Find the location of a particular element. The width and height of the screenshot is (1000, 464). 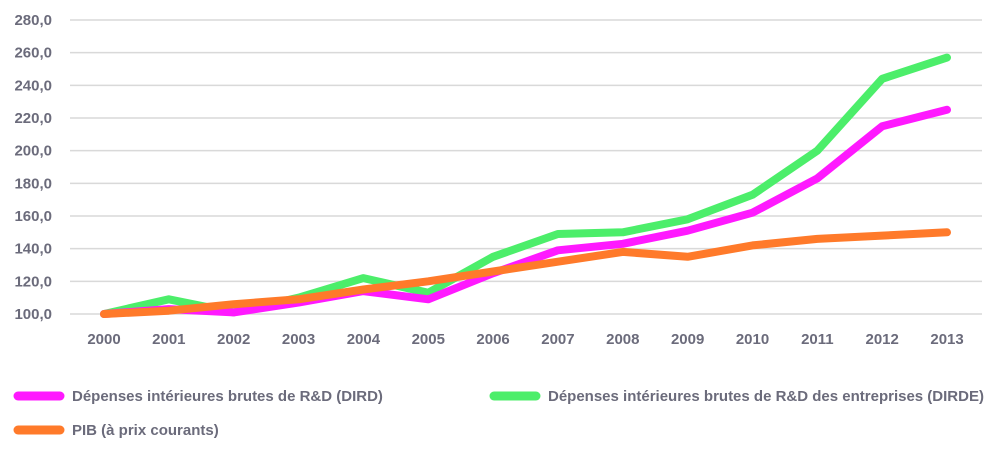

x-tick-label: 2009 is located at coordinates (687, 339).